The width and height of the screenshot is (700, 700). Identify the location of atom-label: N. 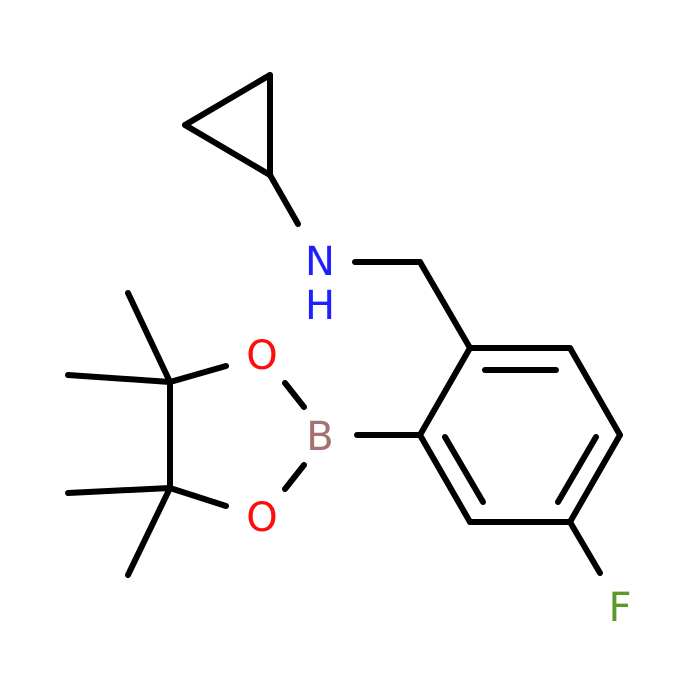
(320, 262).